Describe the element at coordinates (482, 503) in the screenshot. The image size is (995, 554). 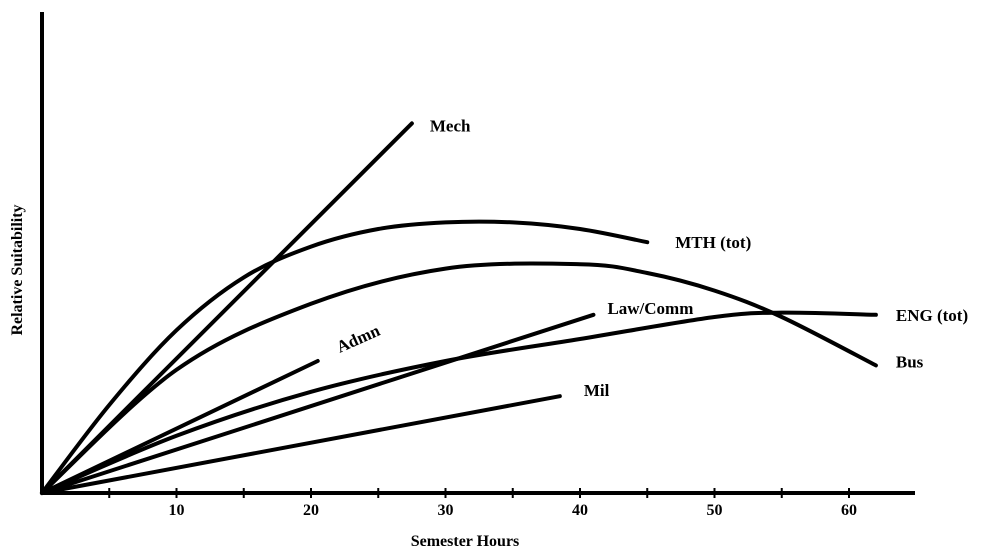
I see `x-ticks: 10 20 30 40 50 60` at that location.